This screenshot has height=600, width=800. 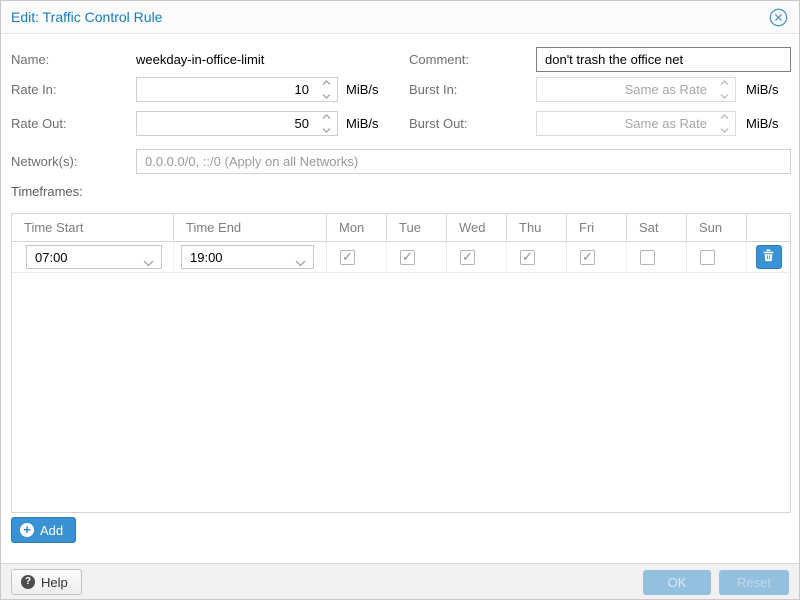 I want to click on dialog-title: Edit: Traffic Control Rule, so click(x=87, y=17).